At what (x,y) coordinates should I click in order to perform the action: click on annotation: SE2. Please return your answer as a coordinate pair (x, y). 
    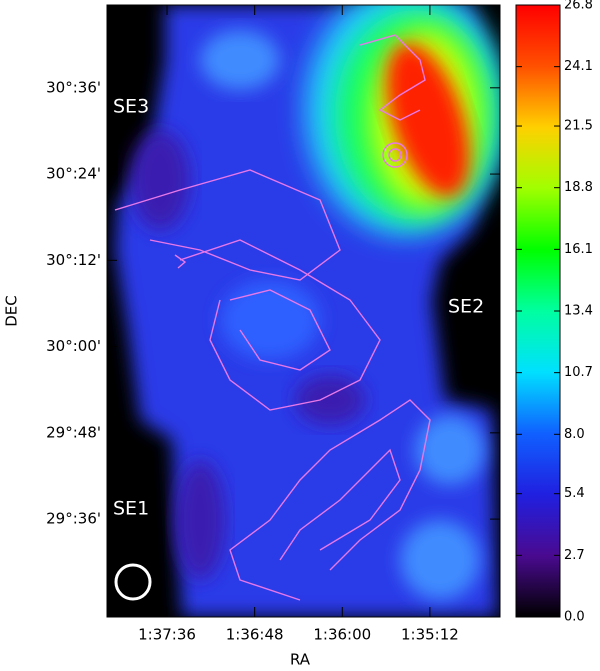
    Looking at the image, I should click on (466, 307).